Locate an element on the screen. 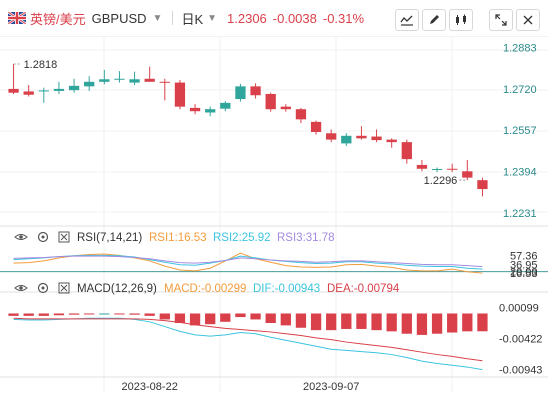 The width and height of the screenshot is (548, 403). price-axis-label: 1.2557 is located at coordinates (520, 131).